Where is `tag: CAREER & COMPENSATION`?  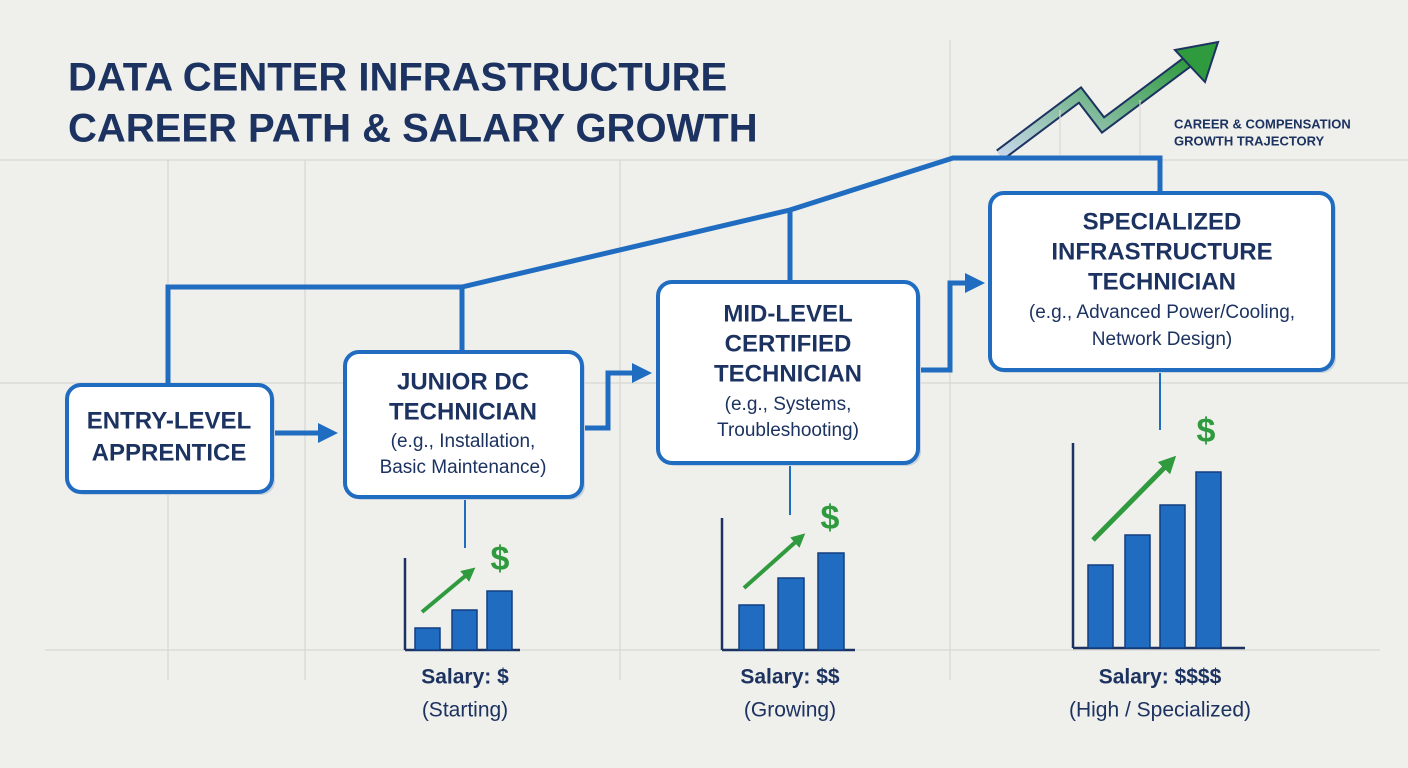 tag: CAREER & COMPENSATION is located at coordinates (1262, 123).